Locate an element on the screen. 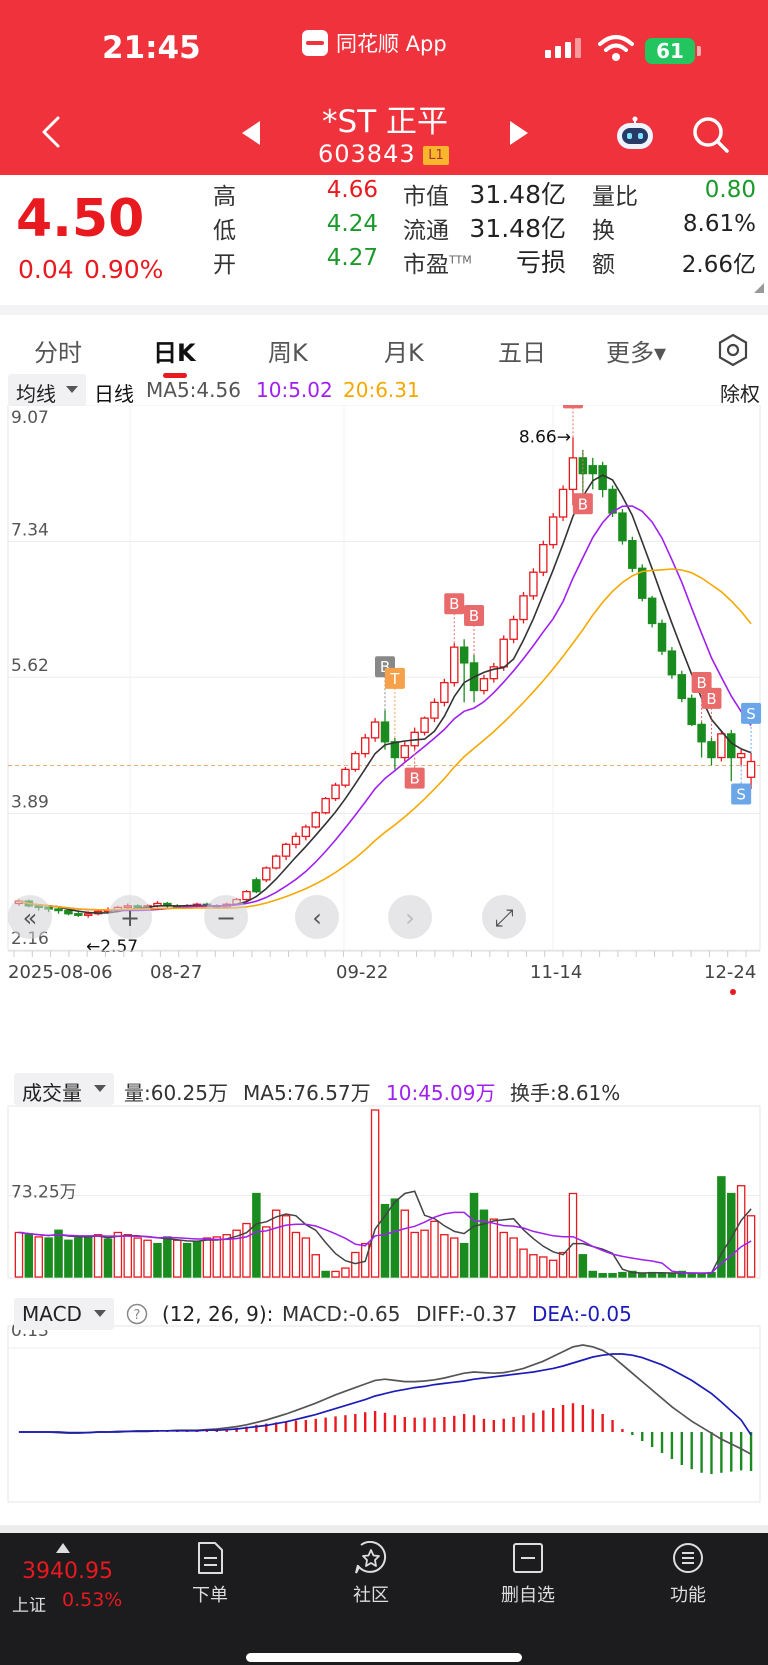 The height and width of the screenshot is (1665, 768). zoom-in-button: + is located at coordinates (130, 917).